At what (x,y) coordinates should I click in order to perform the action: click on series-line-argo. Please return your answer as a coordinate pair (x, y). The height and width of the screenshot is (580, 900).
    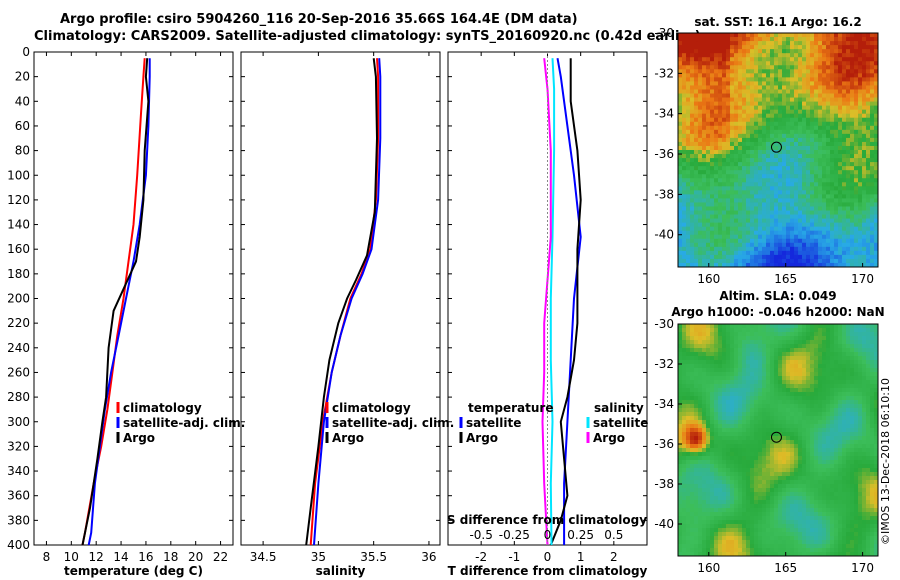
    Looking at the image, I should click on (115, 302).